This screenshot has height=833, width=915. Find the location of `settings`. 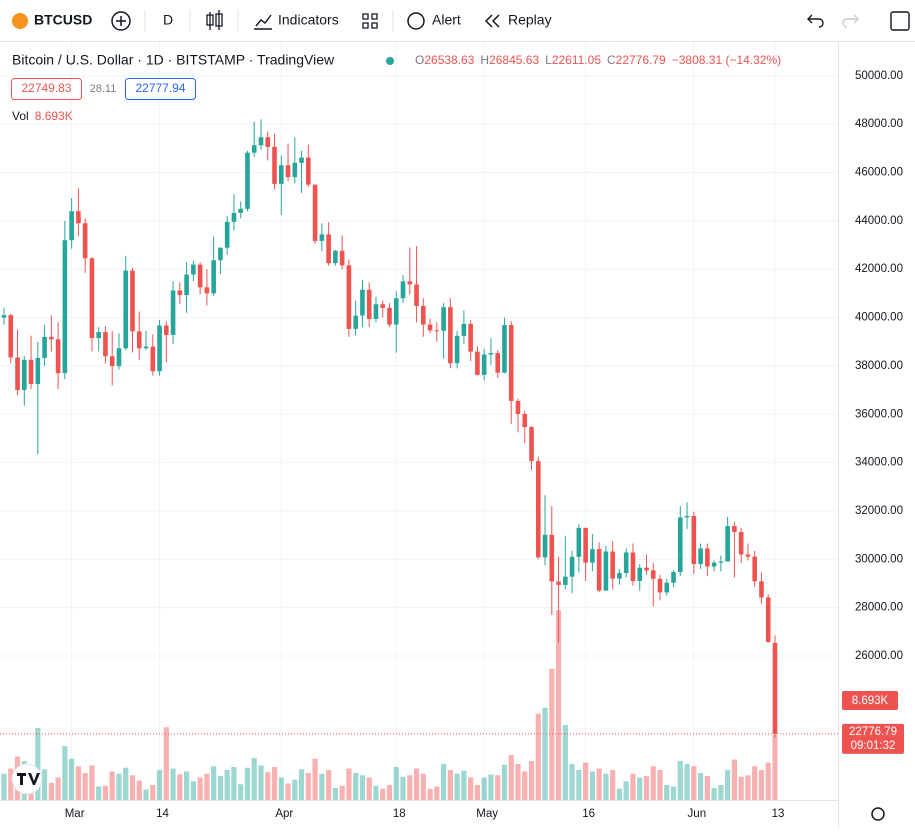

settings is located at coordinates (878, 814).